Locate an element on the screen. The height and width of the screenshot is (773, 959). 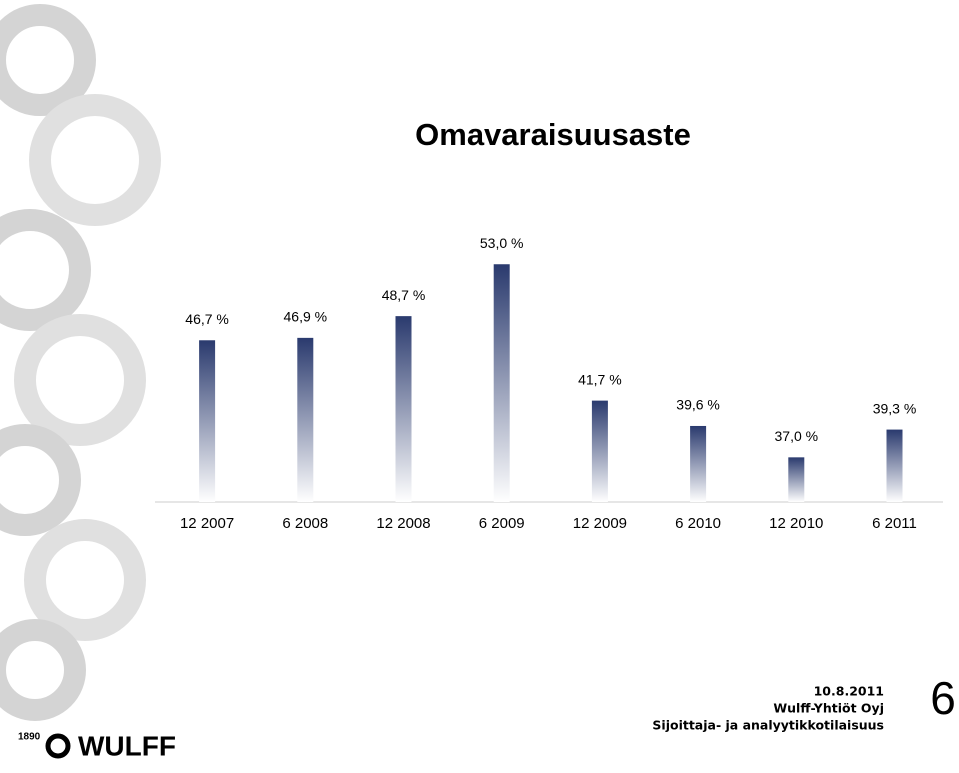
data-label: 41,7 % is located at coordinates (600, 379).